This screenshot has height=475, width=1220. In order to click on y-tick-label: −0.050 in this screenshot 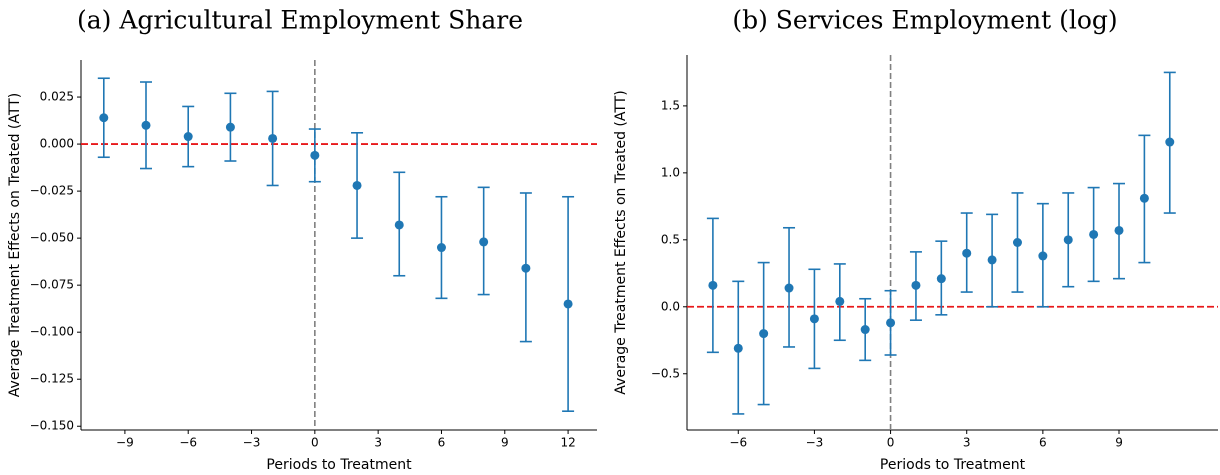, I will do `click(52, 238)`.